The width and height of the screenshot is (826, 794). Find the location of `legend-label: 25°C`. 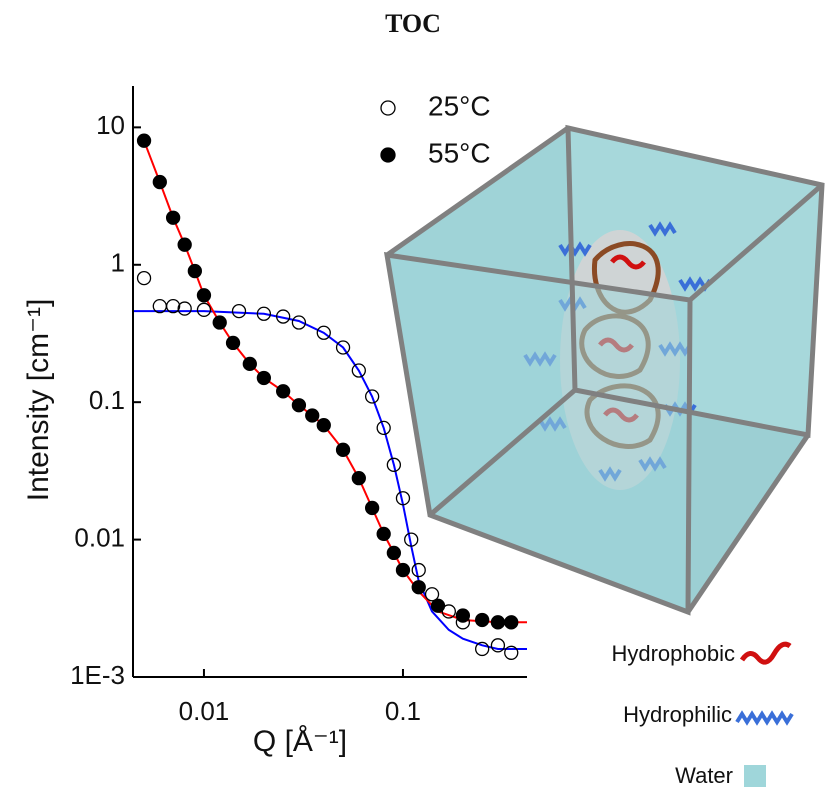

legend-label: 25°C is located at coordinates (459, 105).